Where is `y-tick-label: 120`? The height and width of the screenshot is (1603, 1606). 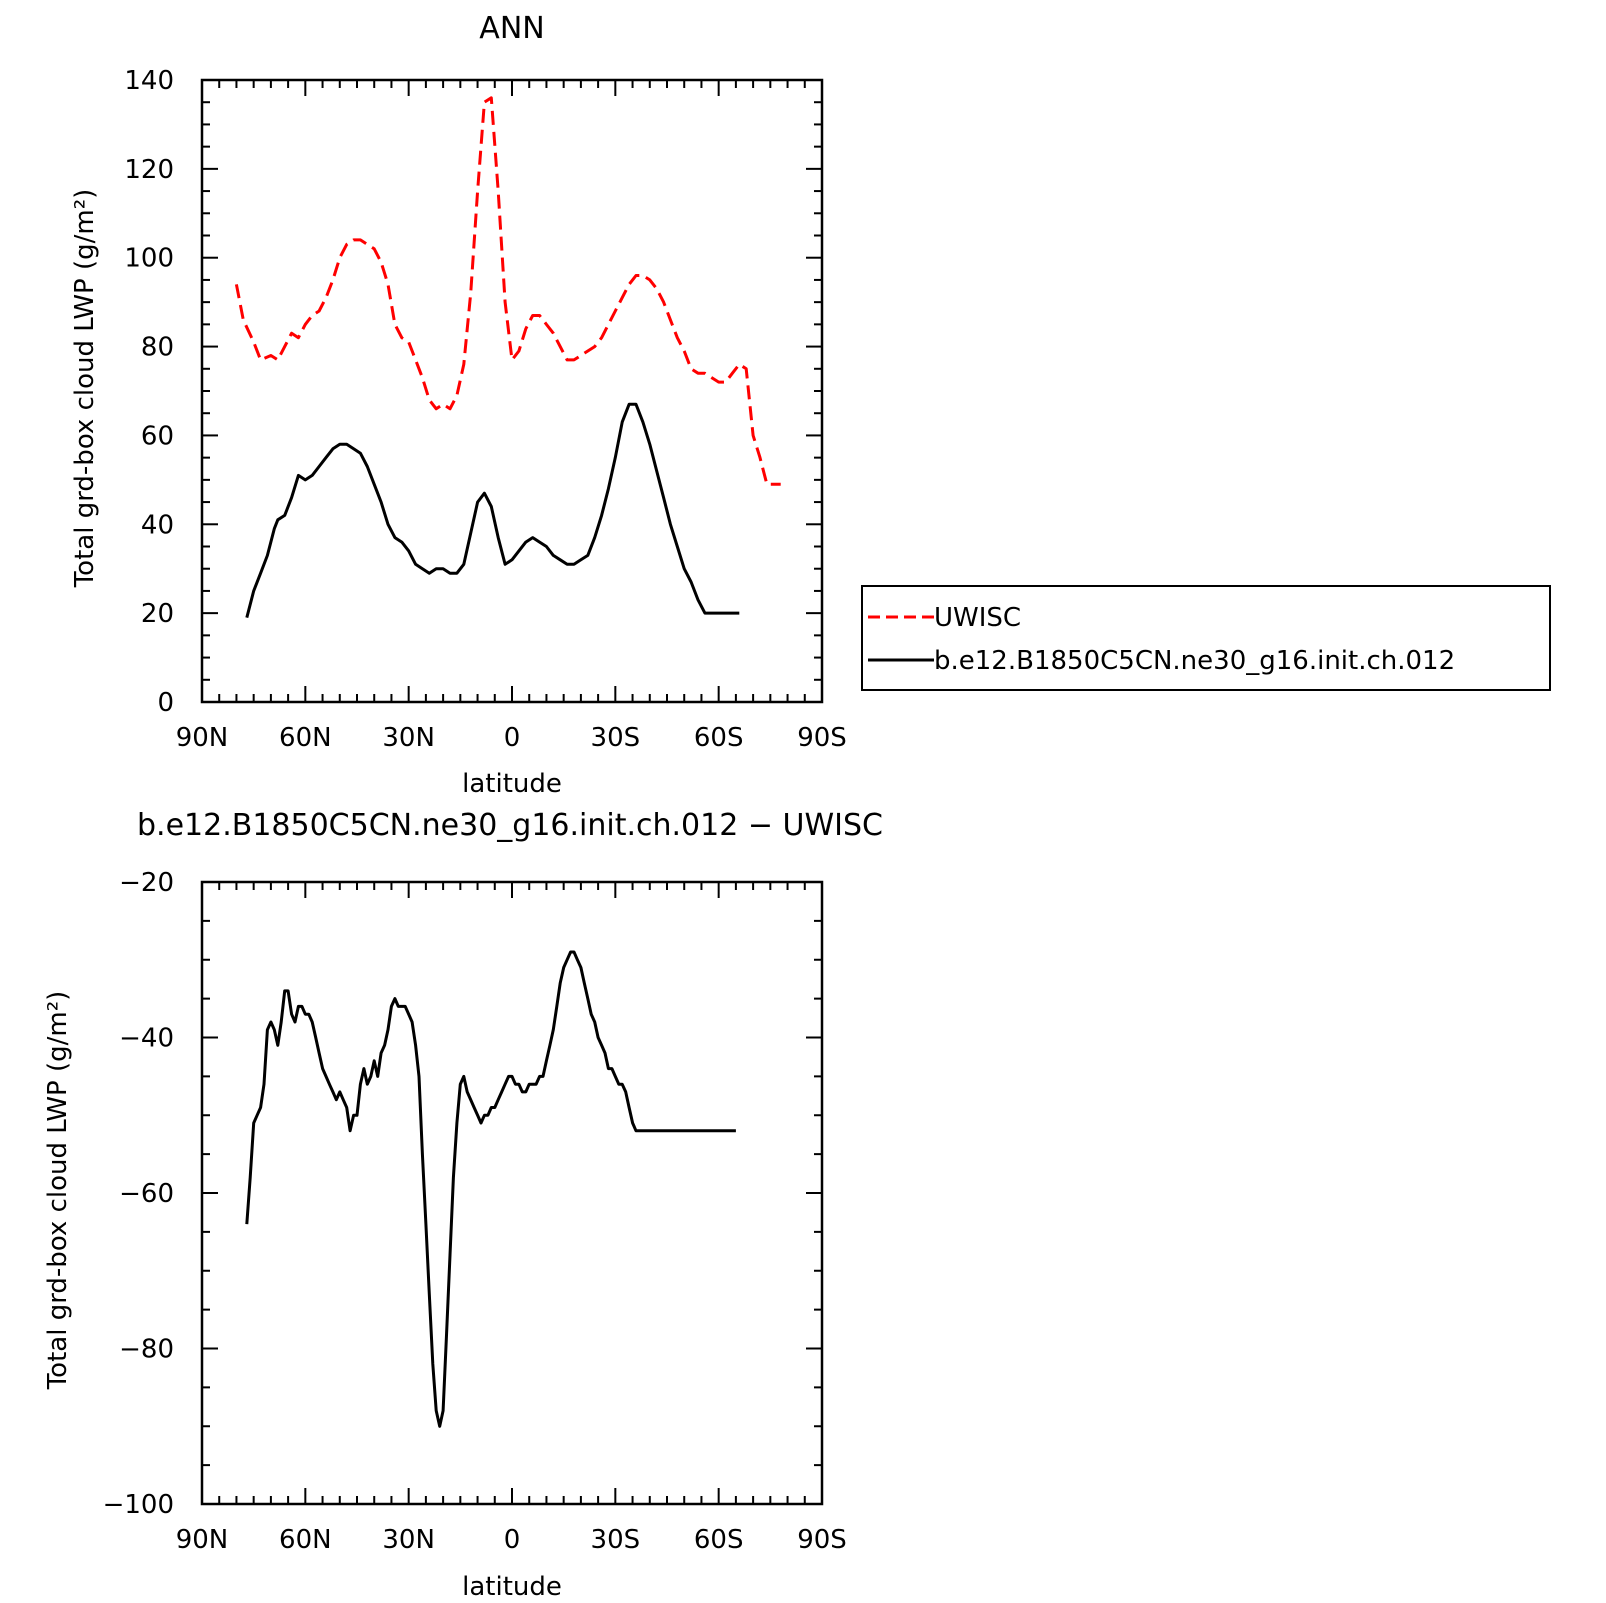 y-tick-label: 120 is located at coordinates (149, 170).